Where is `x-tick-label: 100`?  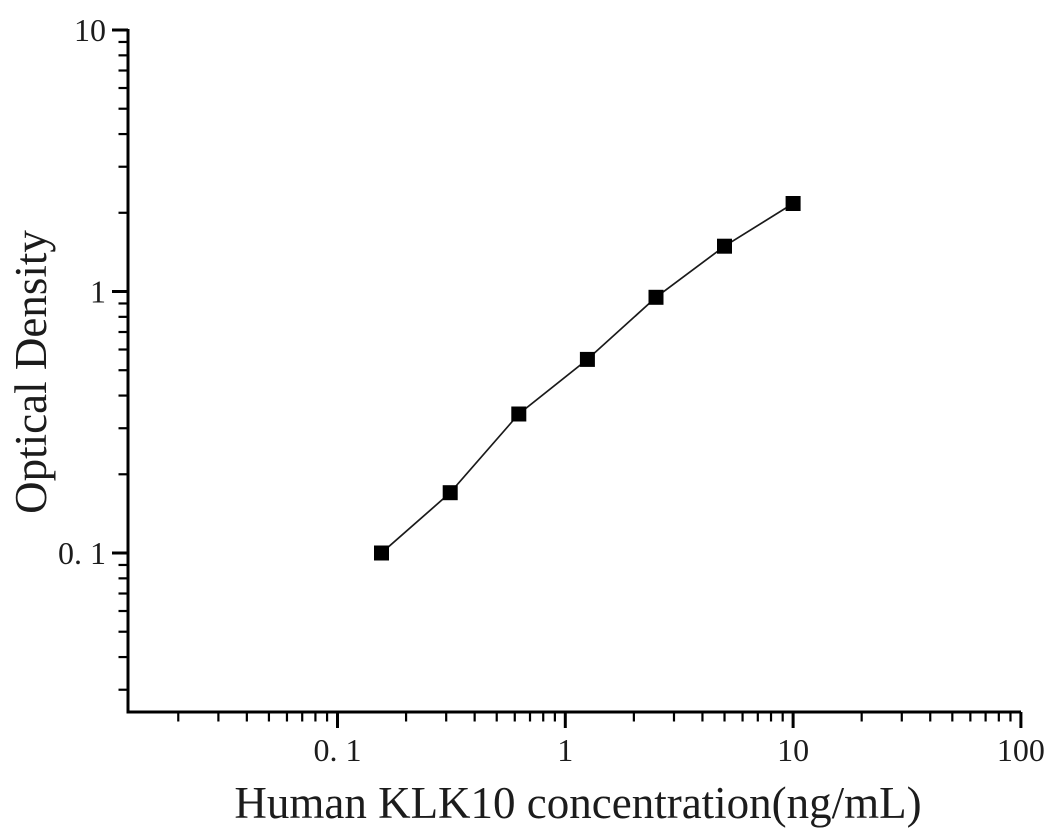 x-tick-label: 100 is located at coordinates (1021, 750).